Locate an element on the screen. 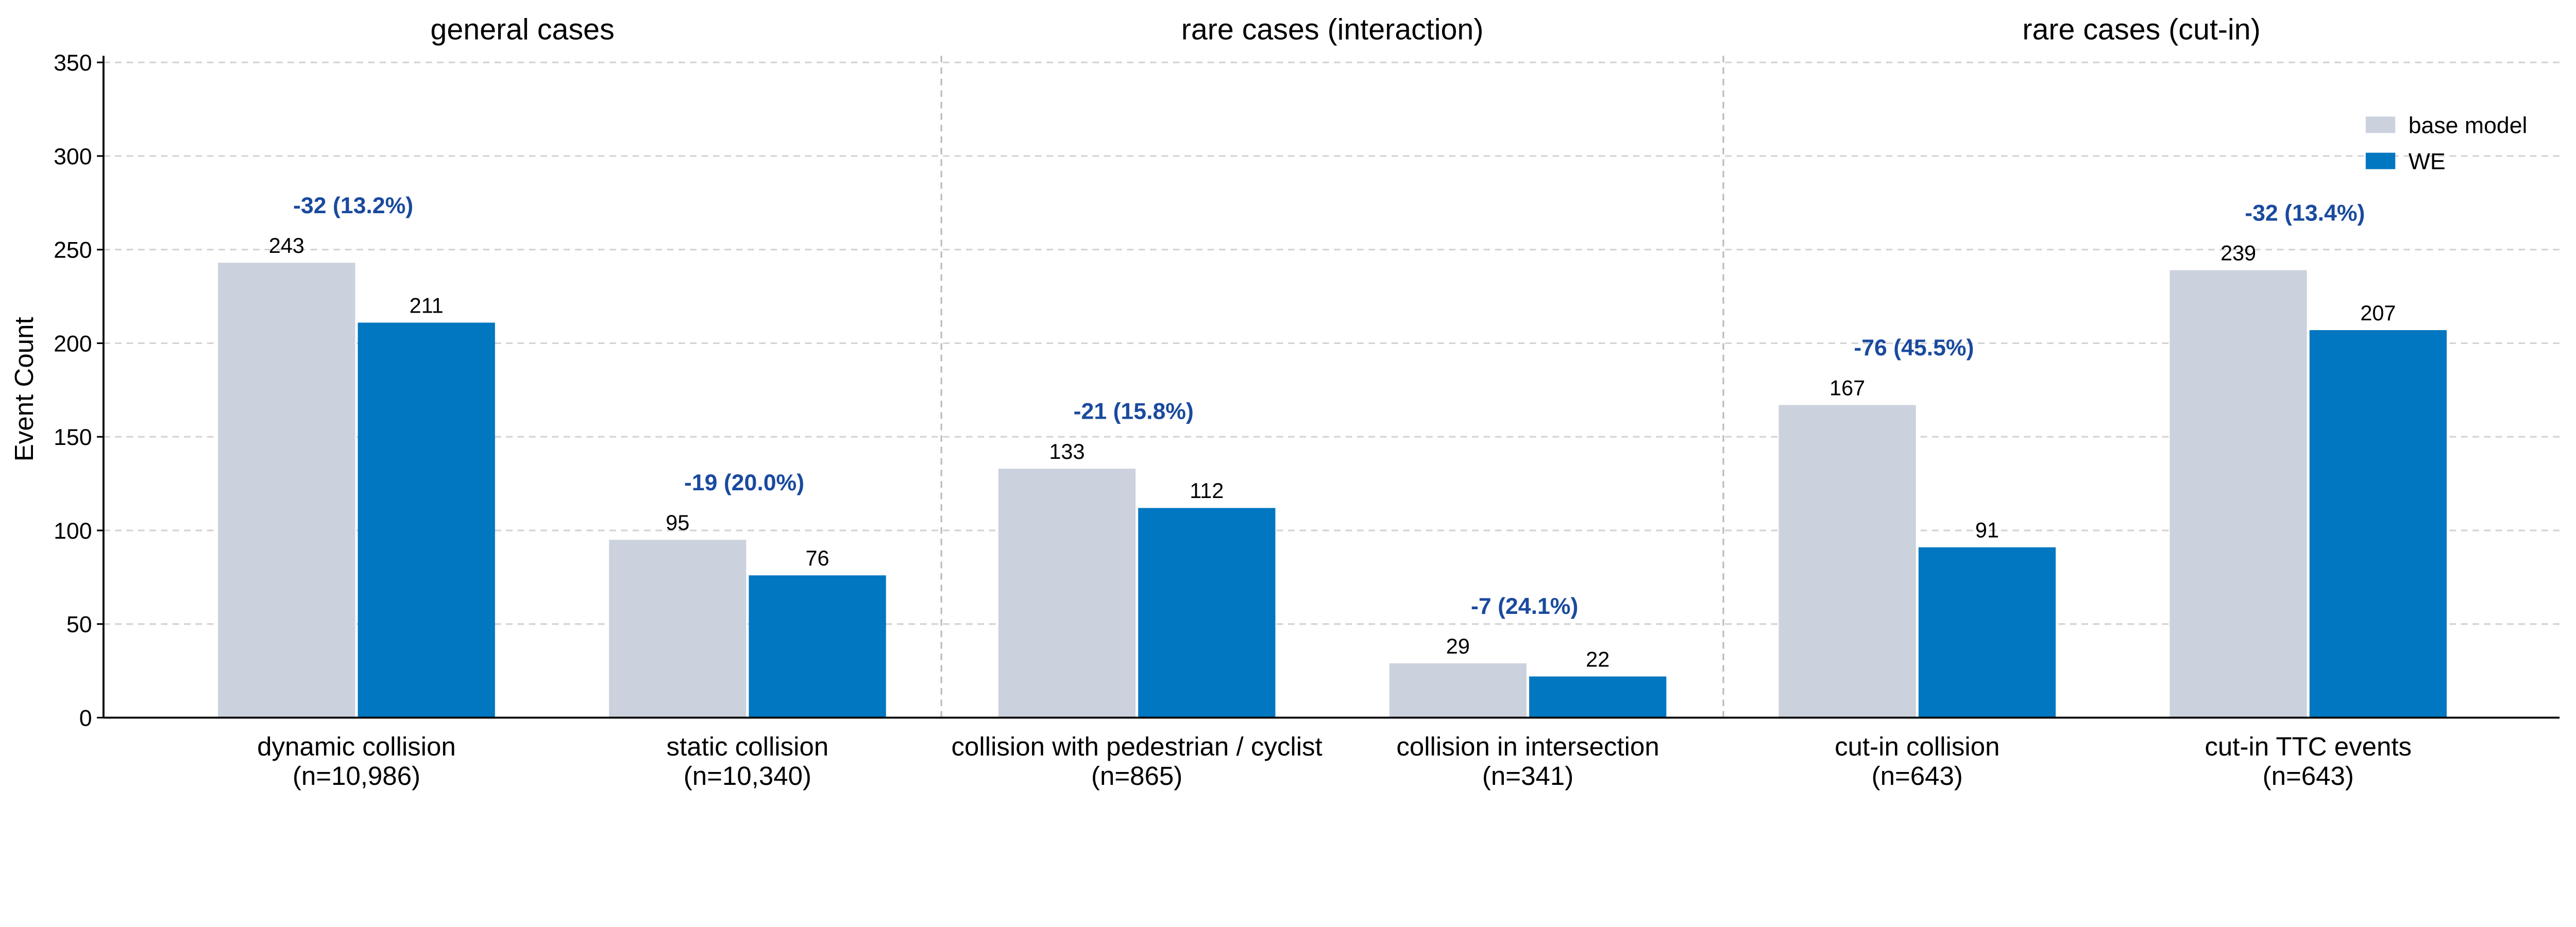 Image resolution: width=2576 pixels, height=927 pixels. y-tick-label: 350 is located at coordinates (73, 63).